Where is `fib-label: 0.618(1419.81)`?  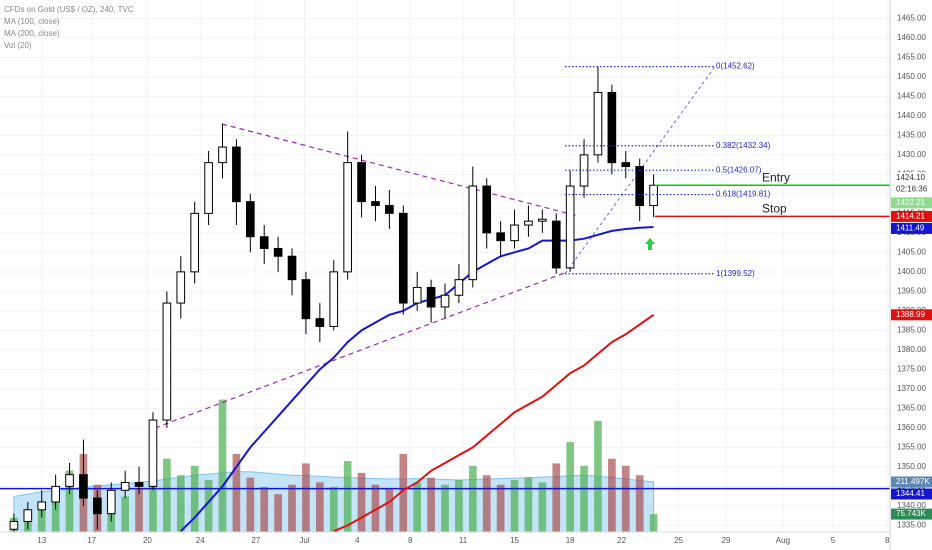
fib-label: 0.618(1419.81) is located at coordinates (743, 194).